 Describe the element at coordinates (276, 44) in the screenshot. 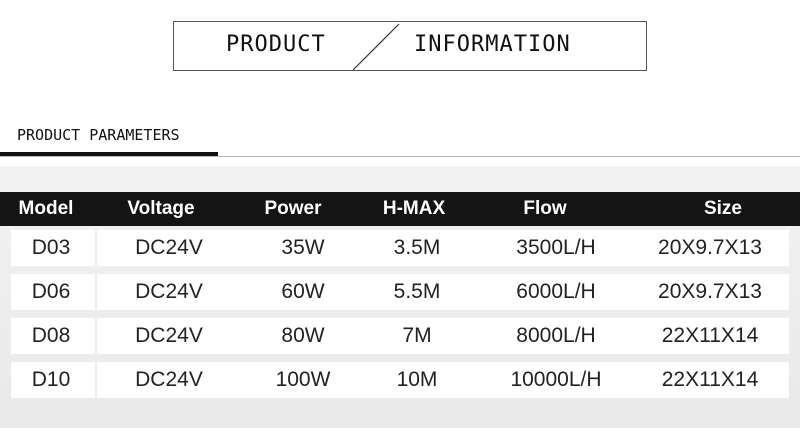

I see `title-product: PRODUCT` at that location.